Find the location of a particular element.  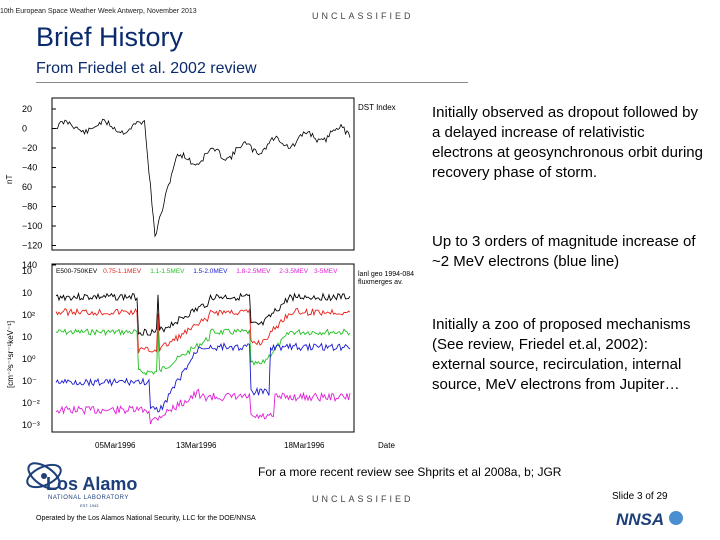

dst-y-tick: −80 is located at coordinates (29, 207).